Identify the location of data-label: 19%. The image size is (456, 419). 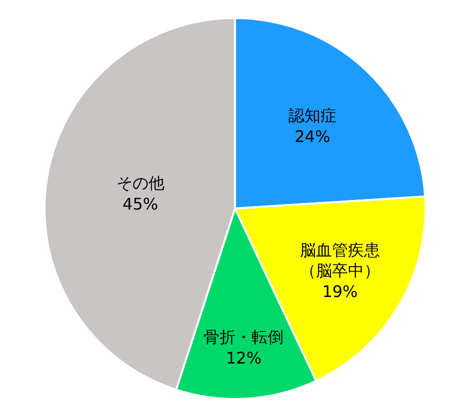
(340, 291).